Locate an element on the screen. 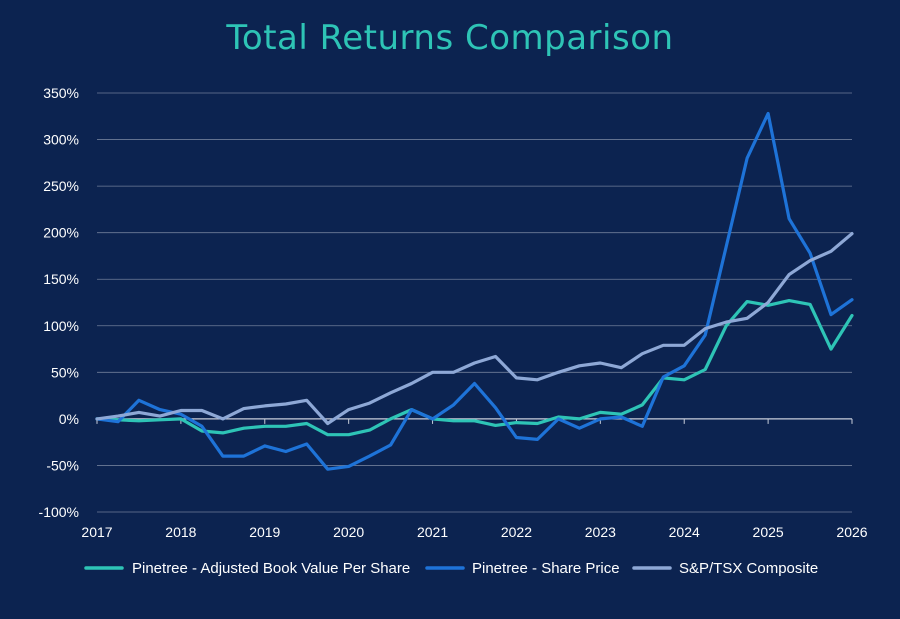  x-tick-label: 2017 is located at coordinates (96, 532).